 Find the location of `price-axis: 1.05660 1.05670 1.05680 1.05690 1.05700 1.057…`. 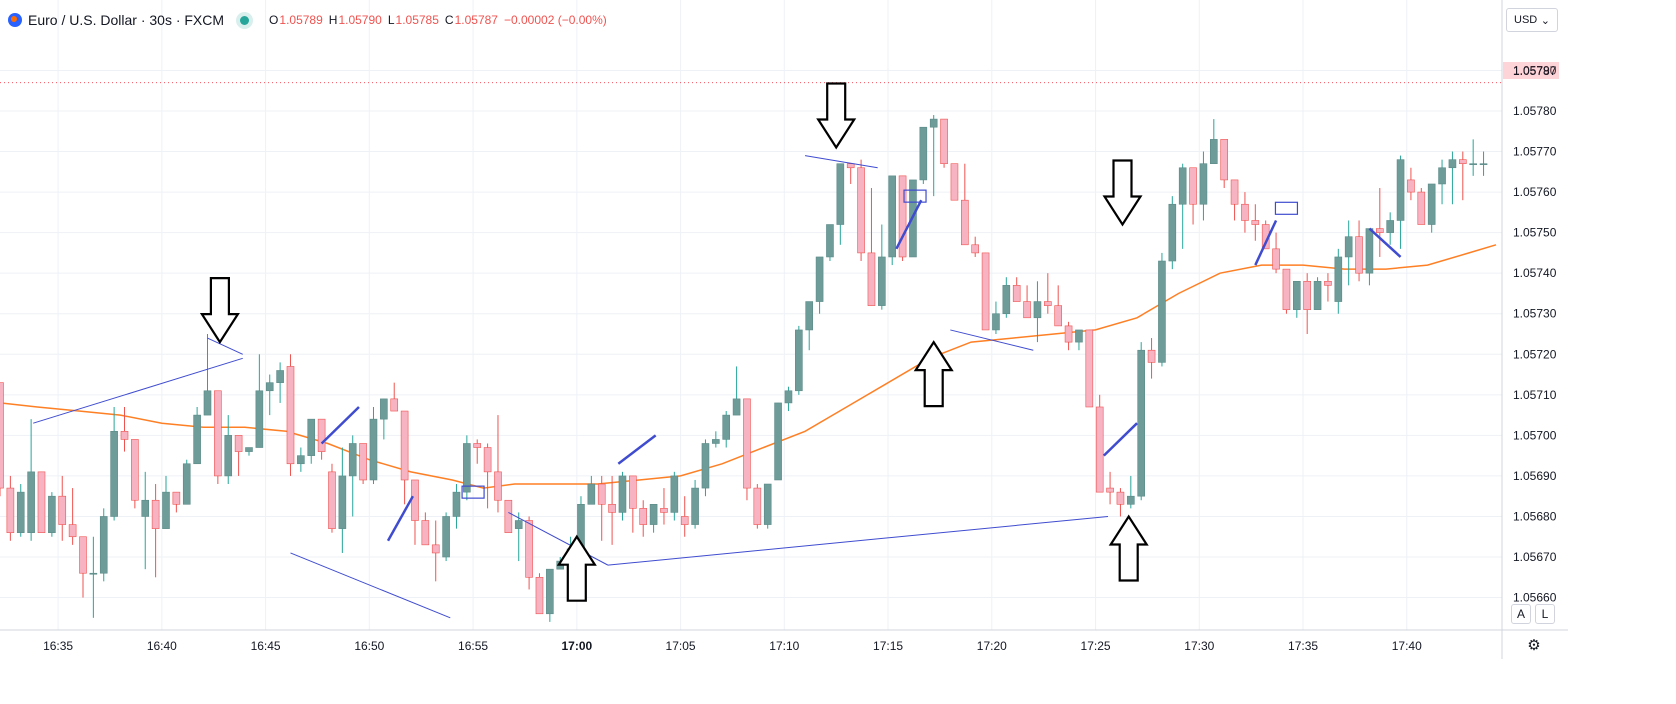

price-axis: 1.05660 1.05670 1.05680 1.05690 1.05700 1.057… is located at coordinates (1529, 329).